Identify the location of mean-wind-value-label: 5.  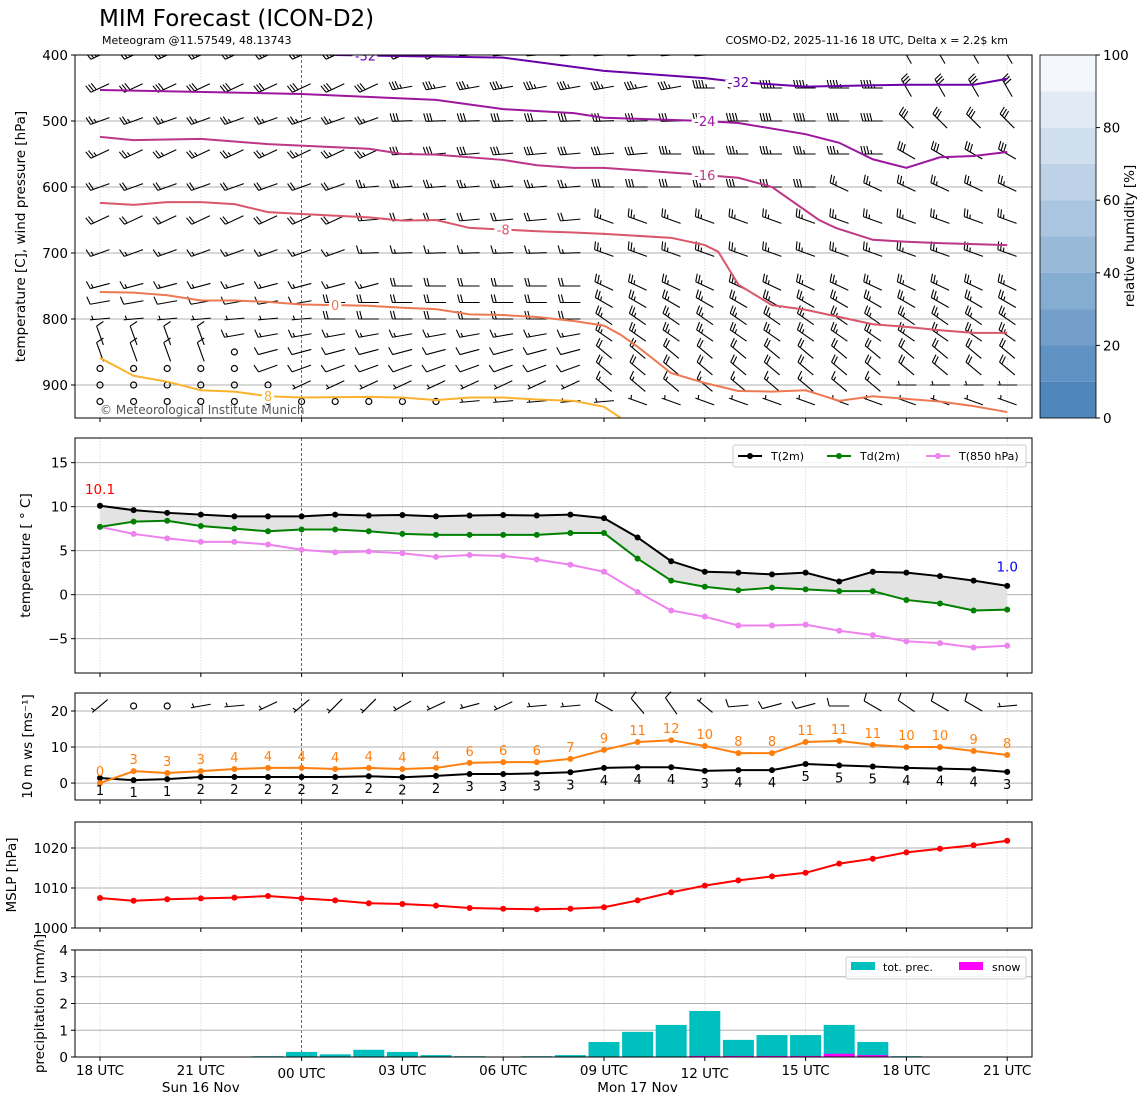
(839, 778).